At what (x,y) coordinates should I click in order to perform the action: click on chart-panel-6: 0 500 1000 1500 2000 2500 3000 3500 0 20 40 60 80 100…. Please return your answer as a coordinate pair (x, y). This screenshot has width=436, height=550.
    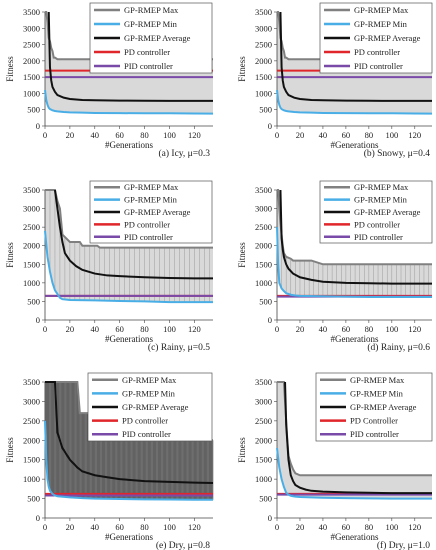
    Looking at the image, I should click on (335, 461).